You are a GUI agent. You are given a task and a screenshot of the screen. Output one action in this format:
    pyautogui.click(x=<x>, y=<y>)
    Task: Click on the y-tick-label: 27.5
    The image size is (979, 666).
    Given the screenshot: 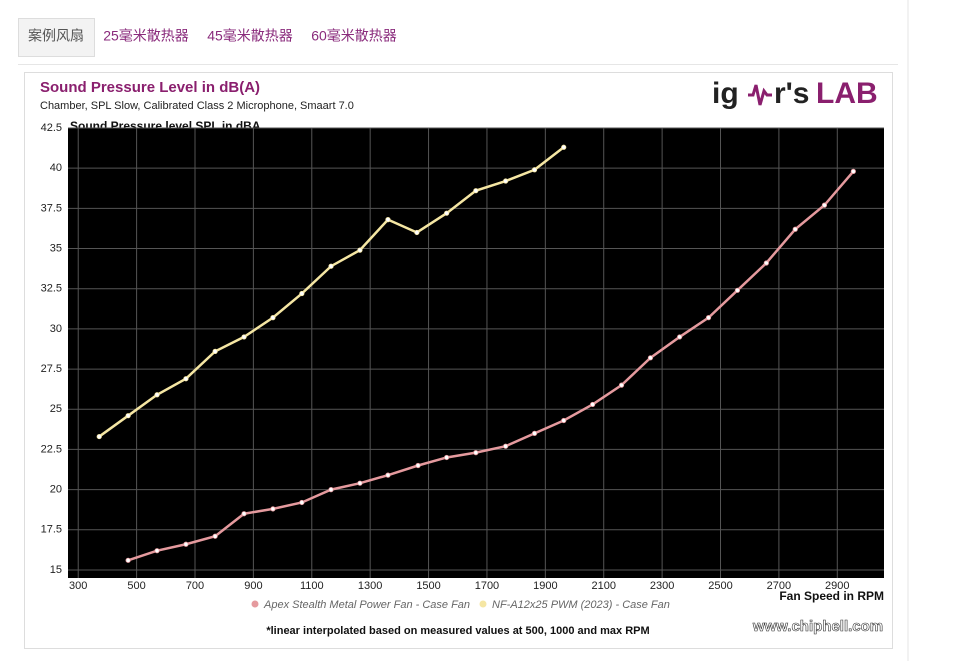 What is the action you would take?
    pyautogui.click(x=51, y=369)
    